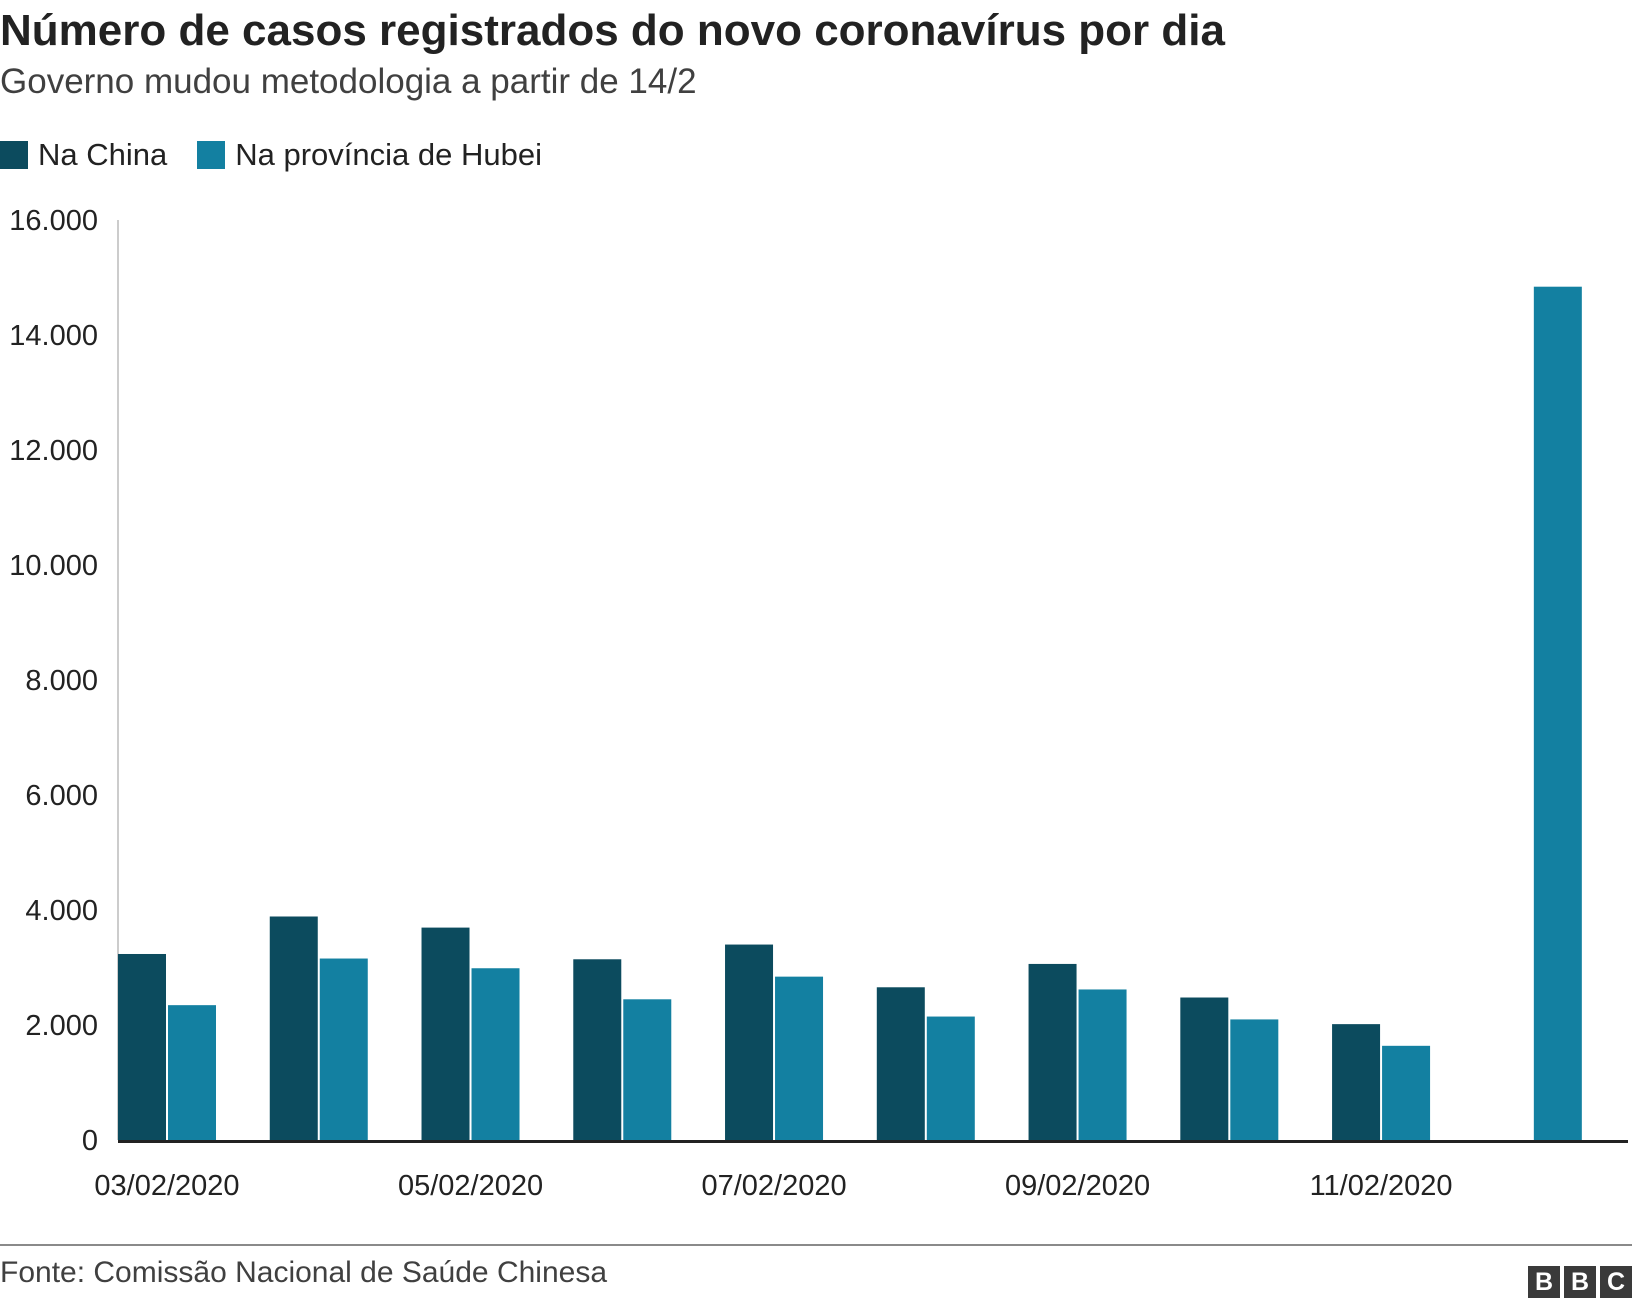  Describe the element at coordinates (1381, 1186) in the screenshot. I see `x-tick-label: 11/02/2020` at that location.